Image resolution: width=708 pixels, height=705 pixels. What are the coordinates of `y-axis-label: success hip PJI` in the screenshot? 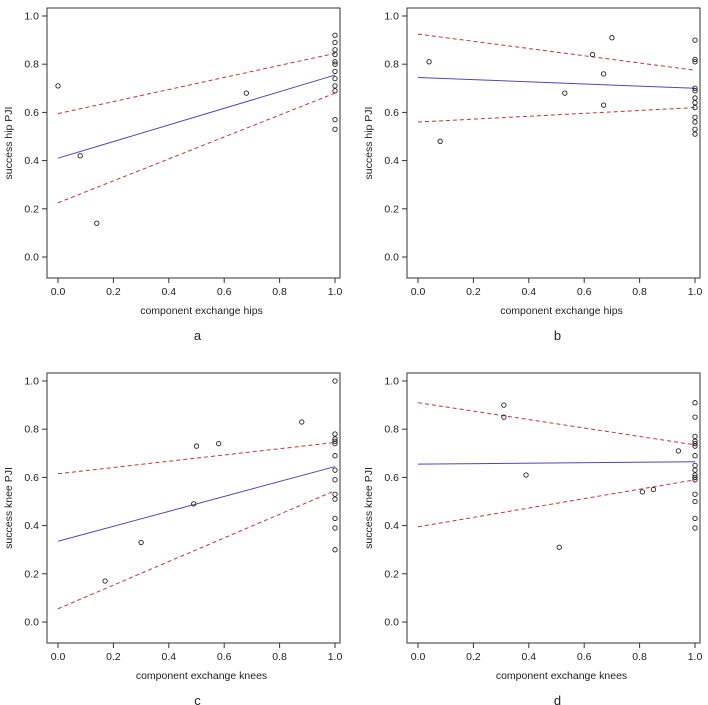 It's located at (369, 143).